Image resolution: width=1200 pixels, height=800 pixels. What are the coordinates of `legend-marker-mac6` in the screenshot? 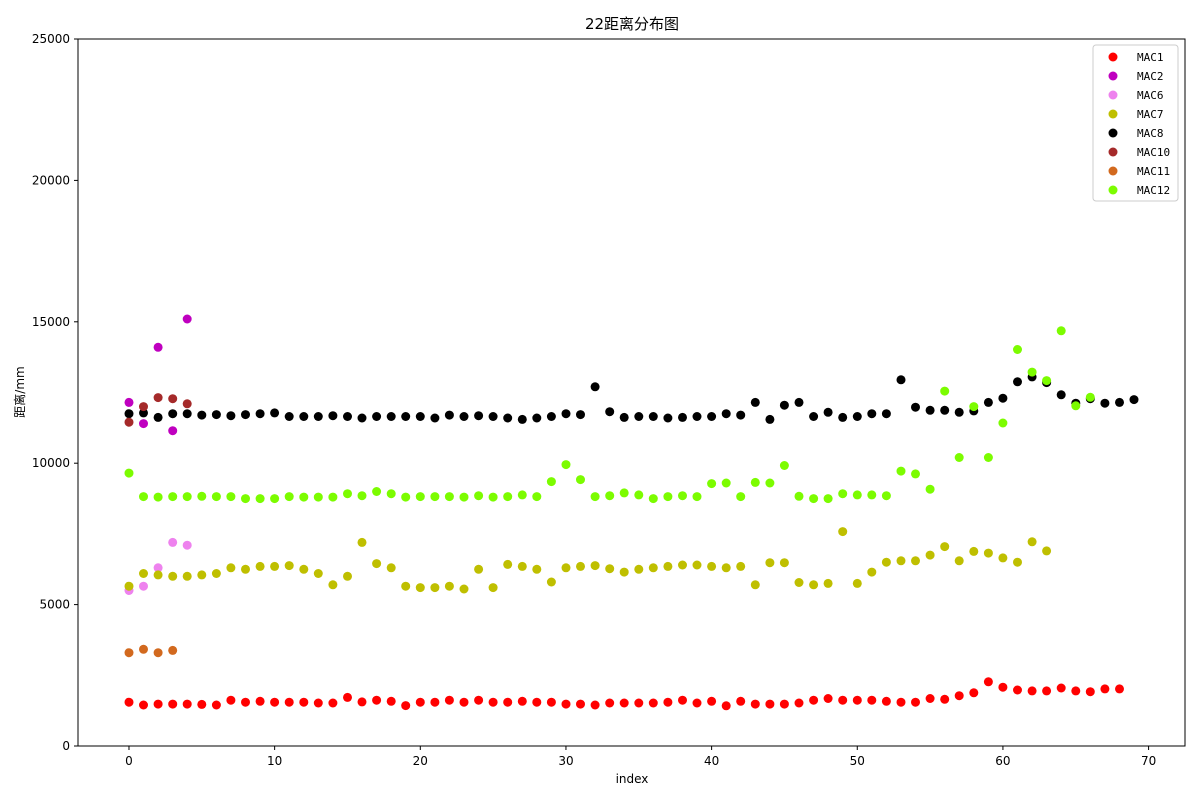 It's located at (1113, 95).